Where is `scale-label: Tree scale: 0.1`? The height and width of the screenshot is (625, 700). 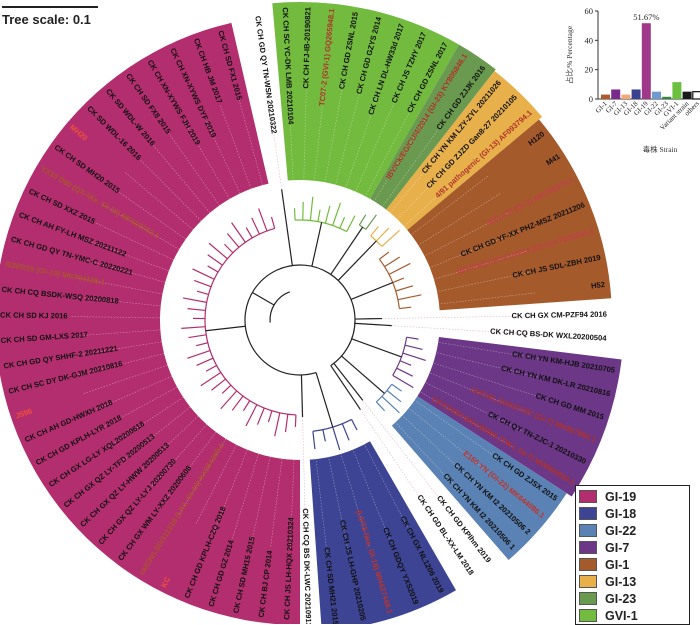
scale-label: Tree scale: 0.1 is located at coordinates (50, 19).